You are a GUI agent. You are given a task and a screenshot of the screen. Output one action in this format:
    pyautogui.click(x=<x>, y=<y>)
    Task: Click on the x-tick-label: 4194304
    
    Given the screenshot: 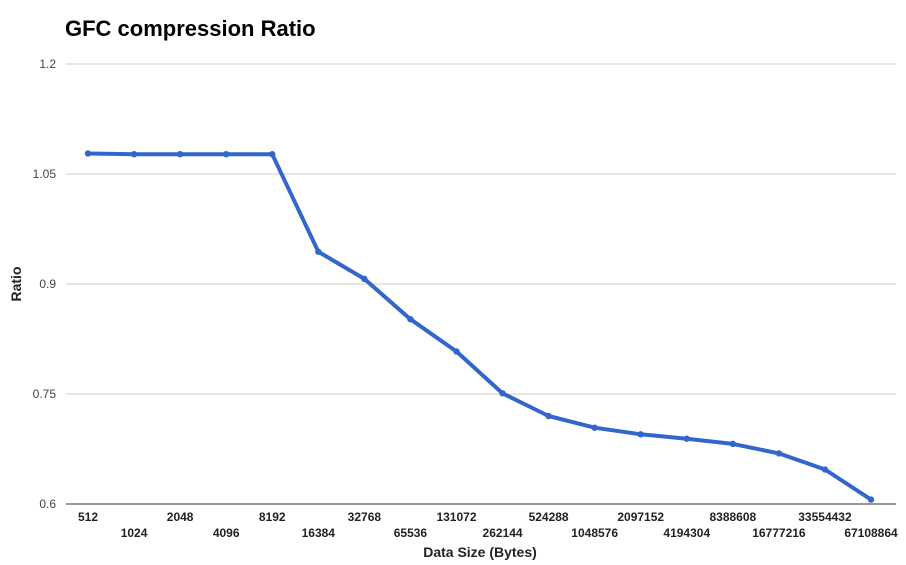 What is the action you would take?
    pyautogui.click(x=686, y=533)
    